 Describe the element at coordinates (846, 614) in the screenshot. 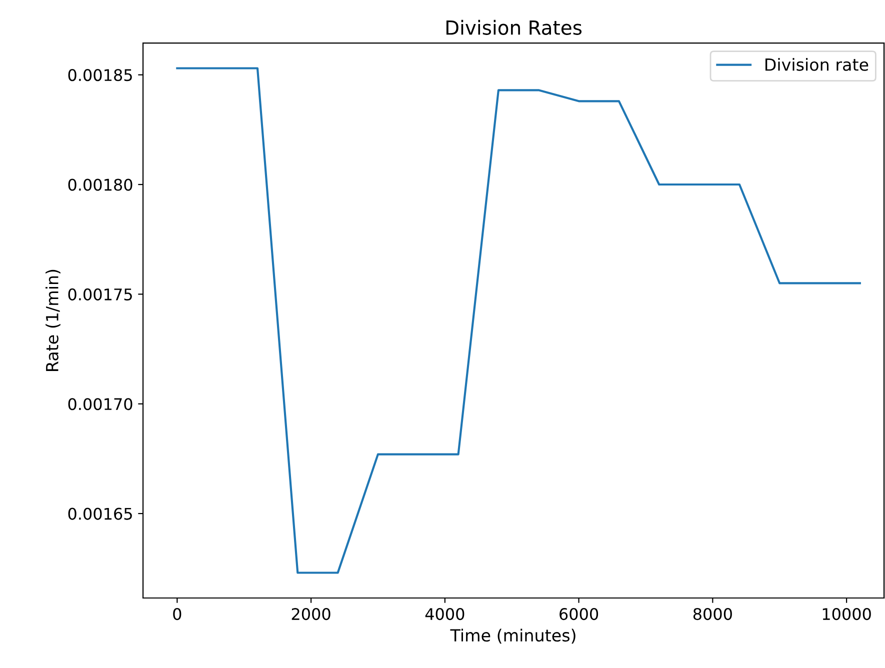

I see `x-tick-label: 10000` at that location.